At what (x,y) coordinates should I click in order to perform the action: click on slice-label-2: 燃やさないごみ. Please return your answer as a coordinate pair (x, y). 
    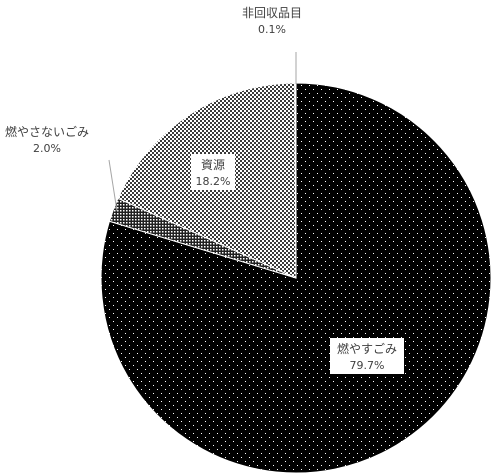
    Looking at the image, I should click on (47, 131).